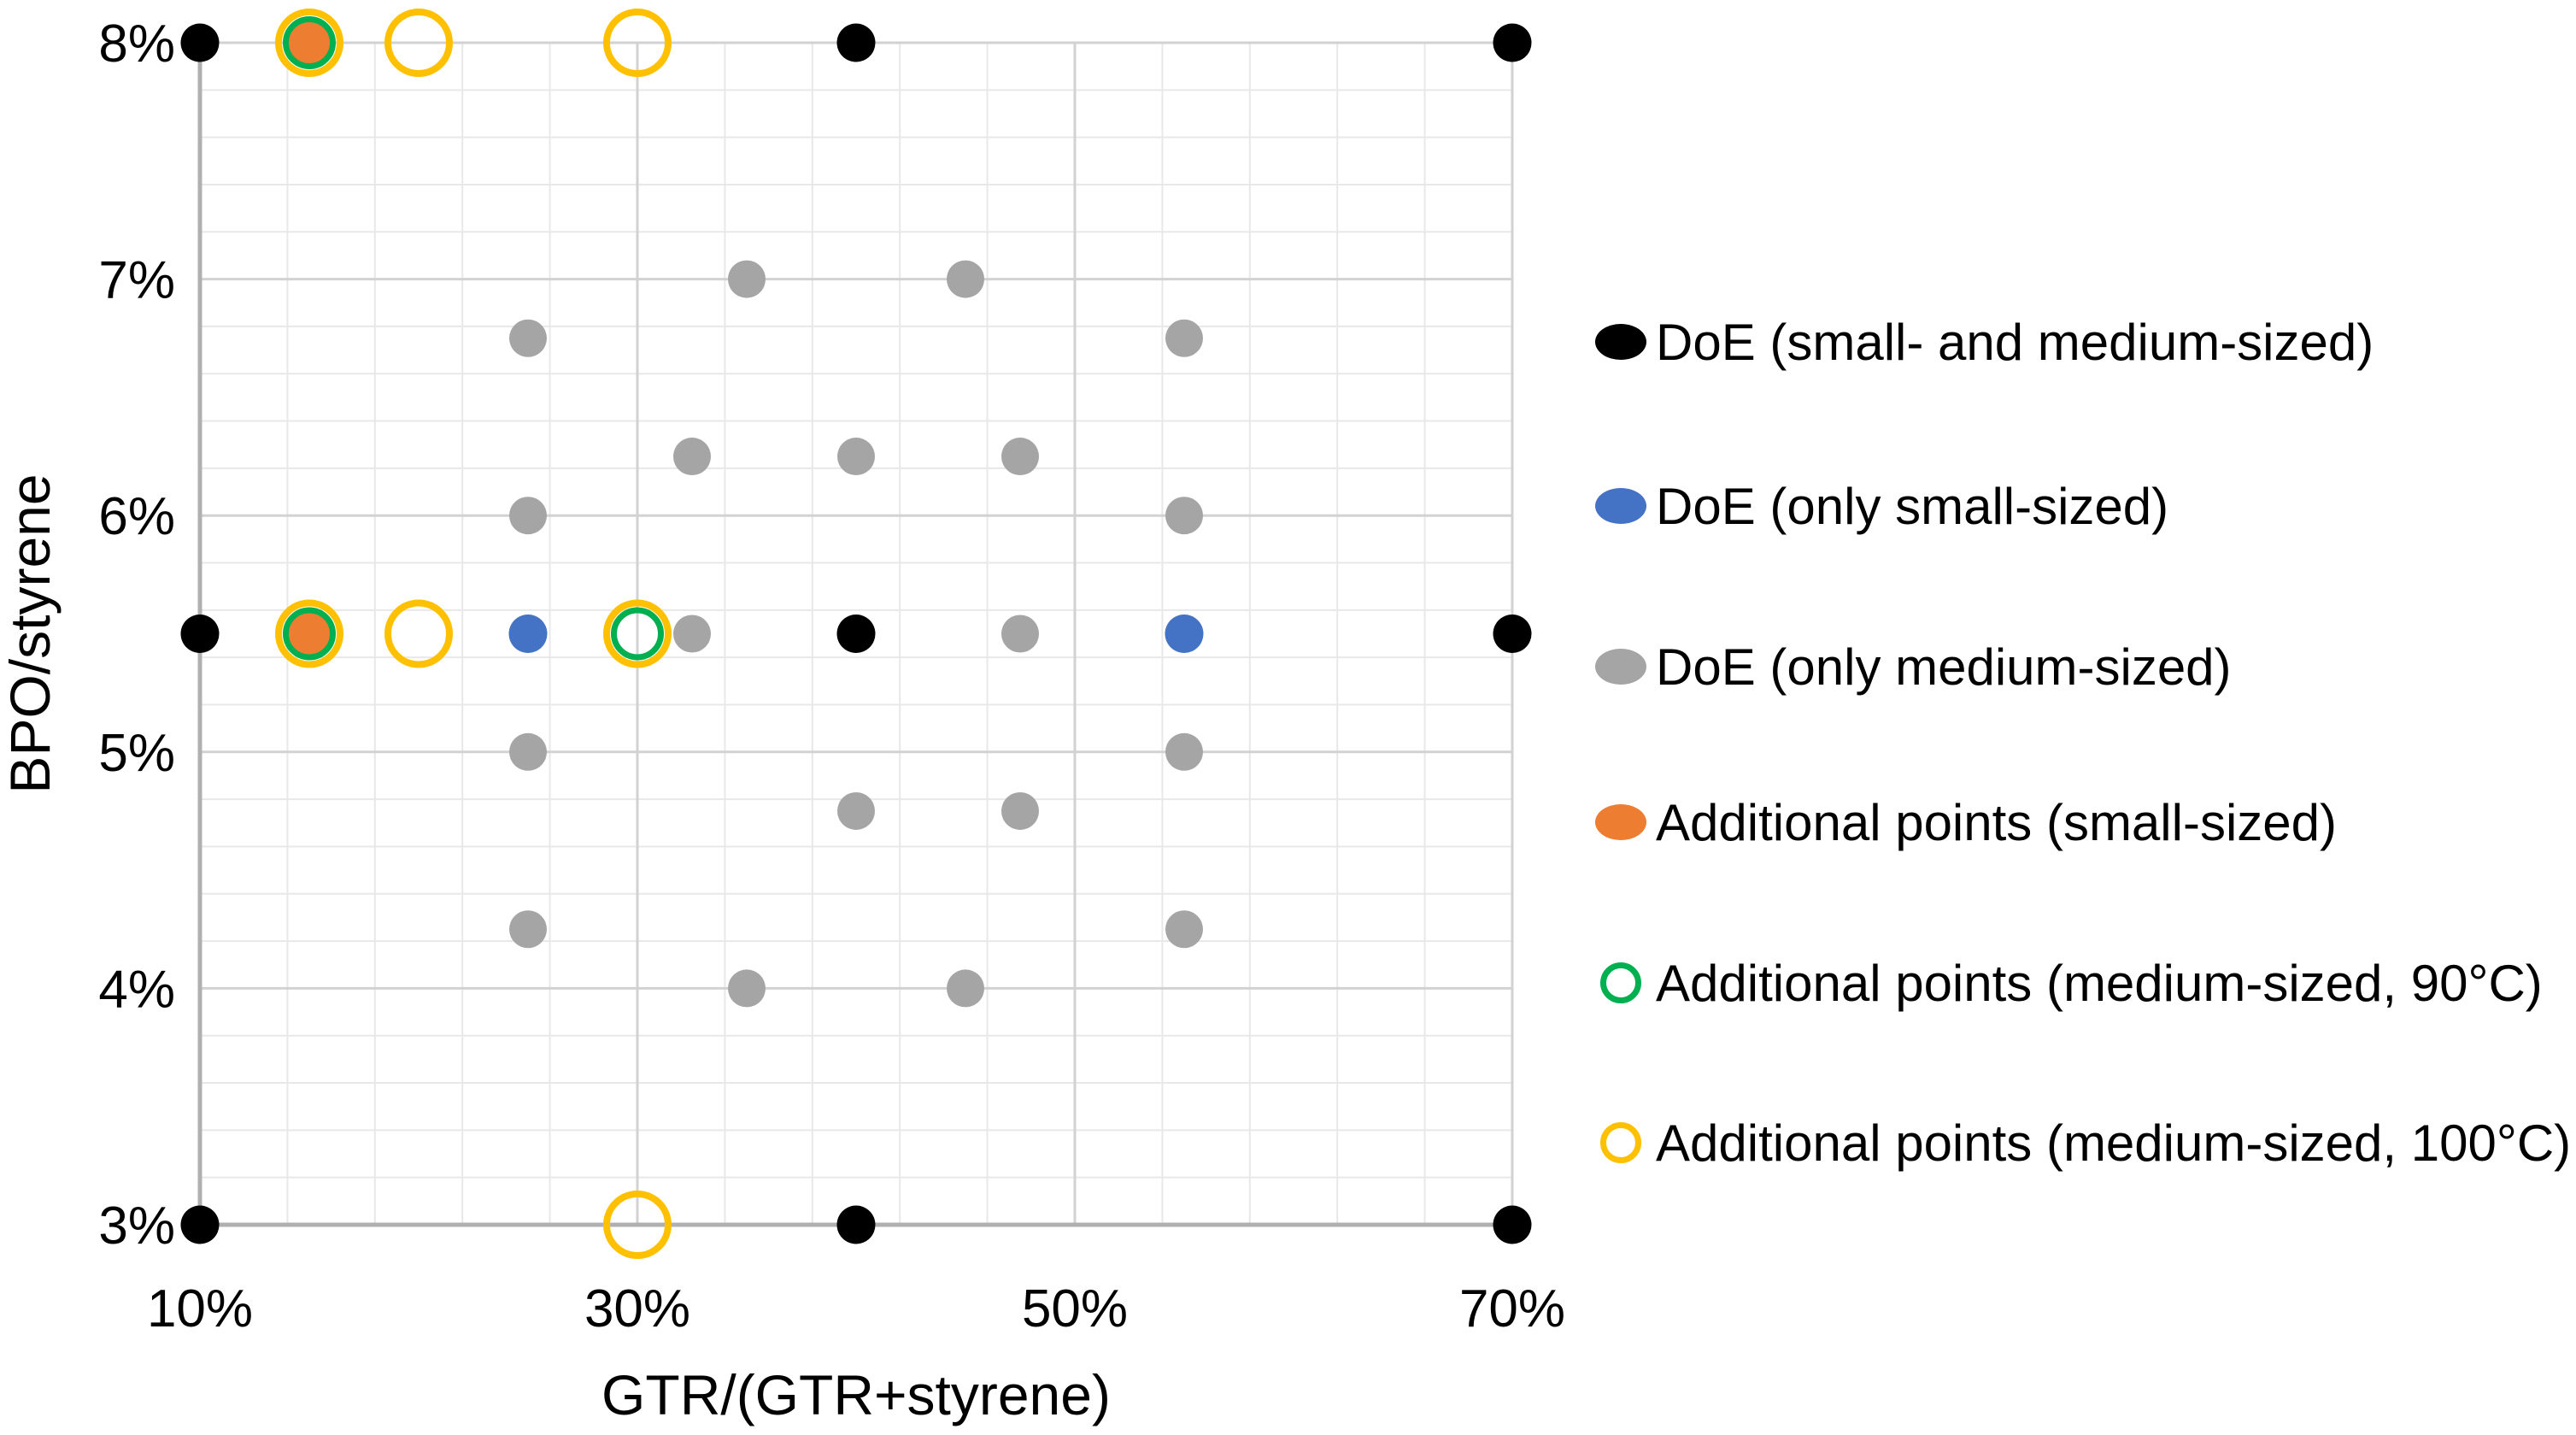 This screenshot has width=2576, height=1435. What do you see at coordinates (31, 633) in the screenshot?
I see `y-axis-title: BPO/styrene` at bounding box center [31, 633].